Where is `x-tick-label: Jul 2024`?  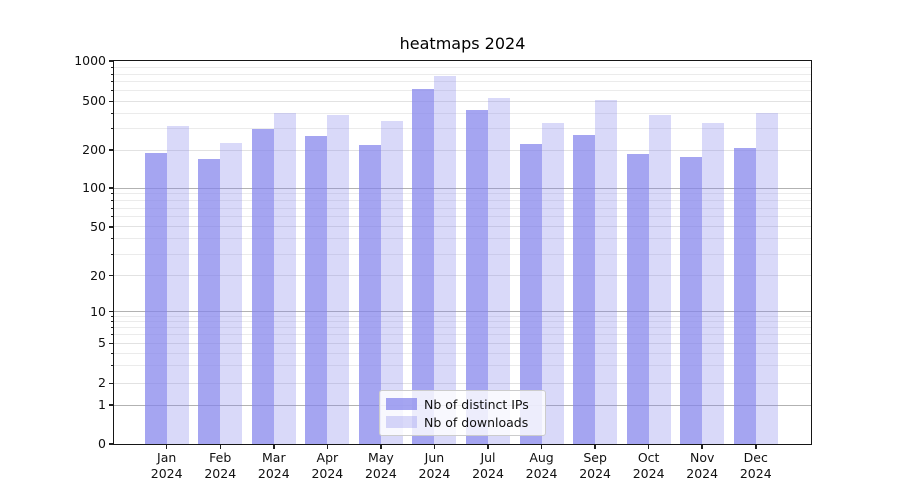
x-tick-label: Jul 2024 is located at coordinates (488, 466).